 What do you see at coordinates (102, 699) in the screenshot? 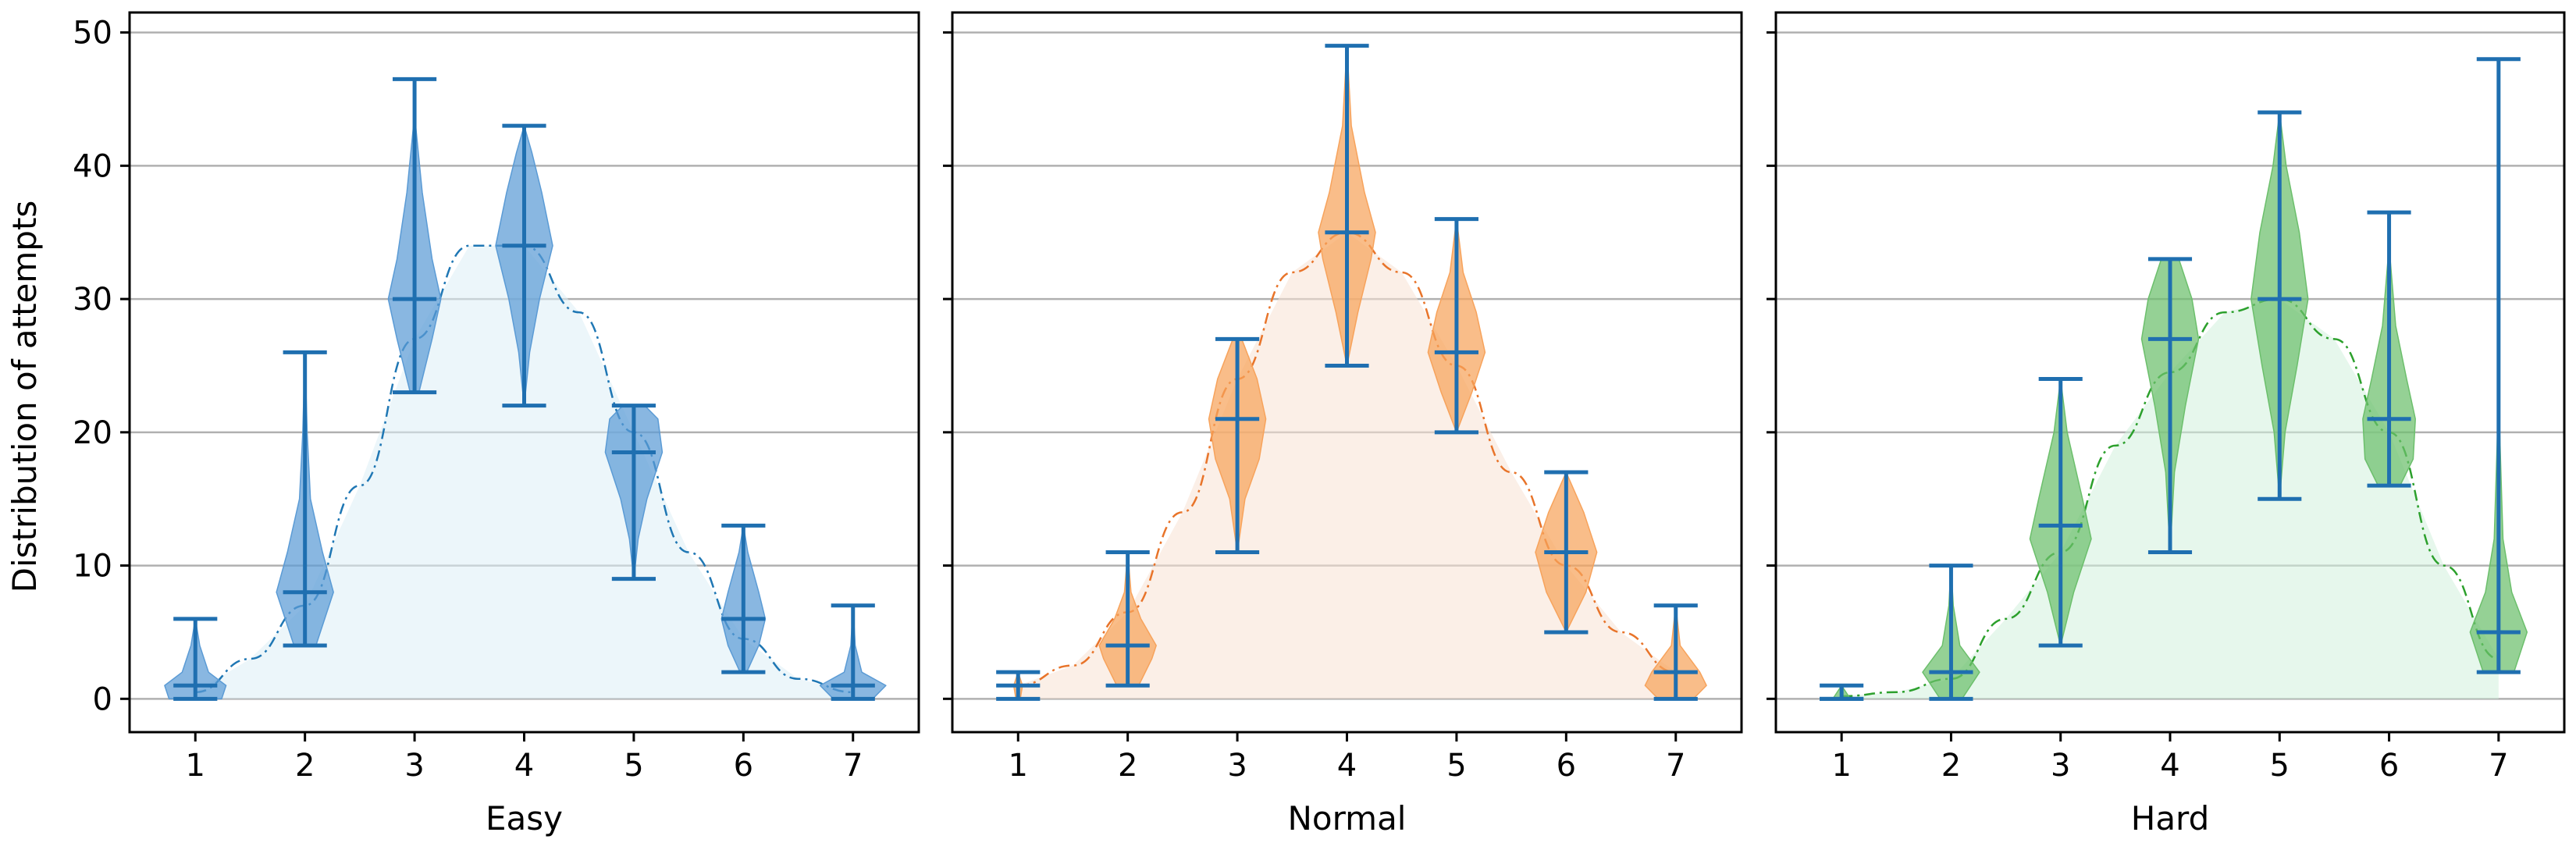
I see `y-tick-label: 0` at bounding box center [102, 699].